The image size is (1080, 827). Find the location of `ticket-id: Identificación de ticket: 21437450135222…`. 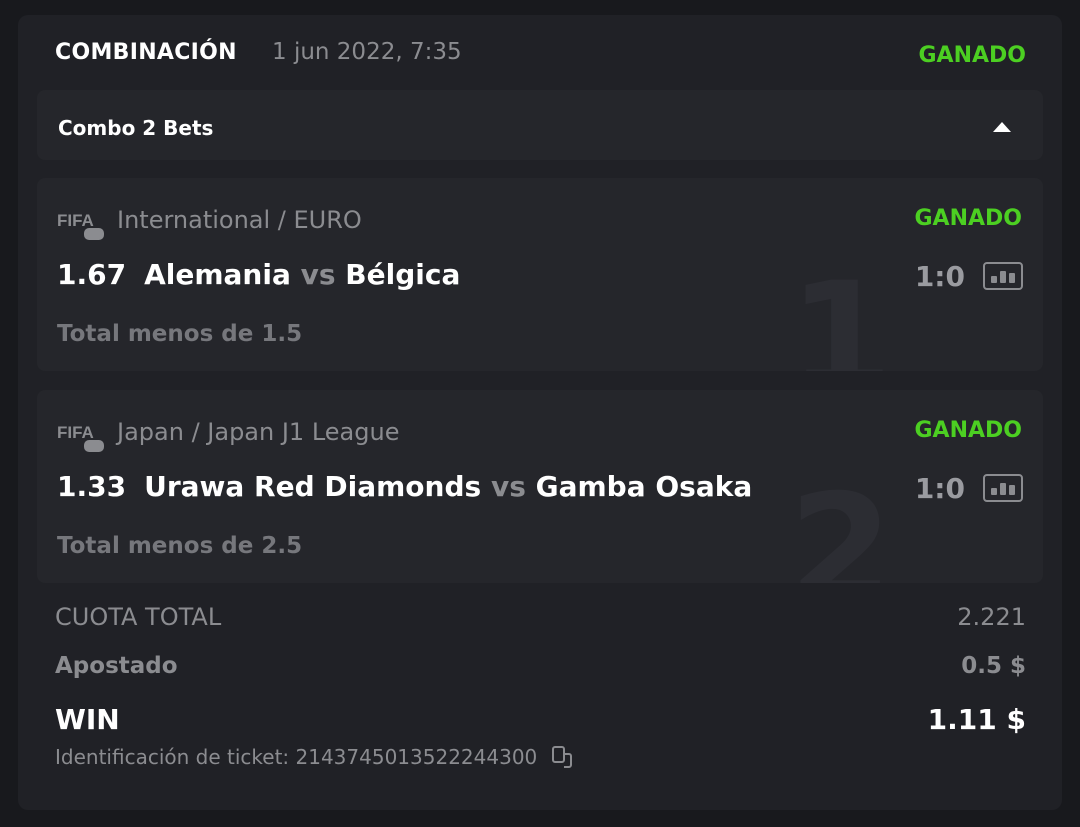

ticket-id: Identificación de ticket: 21437450135222… is located at coordinates (296, 757).